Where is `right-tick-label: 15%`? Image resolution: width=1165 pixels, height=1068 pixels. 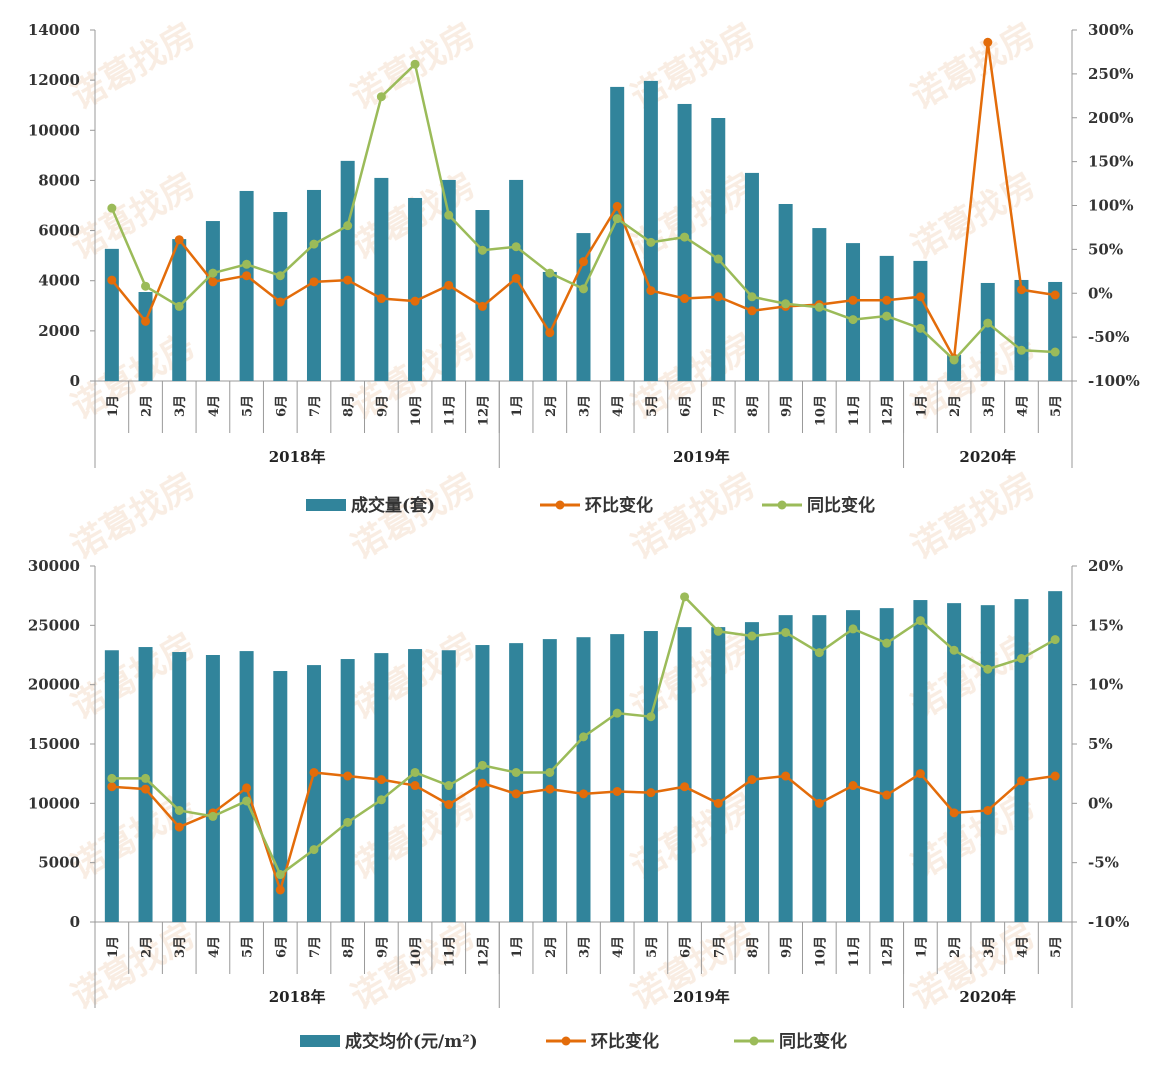
right-tick-label: 15% is located at coordinates (1105, 625).